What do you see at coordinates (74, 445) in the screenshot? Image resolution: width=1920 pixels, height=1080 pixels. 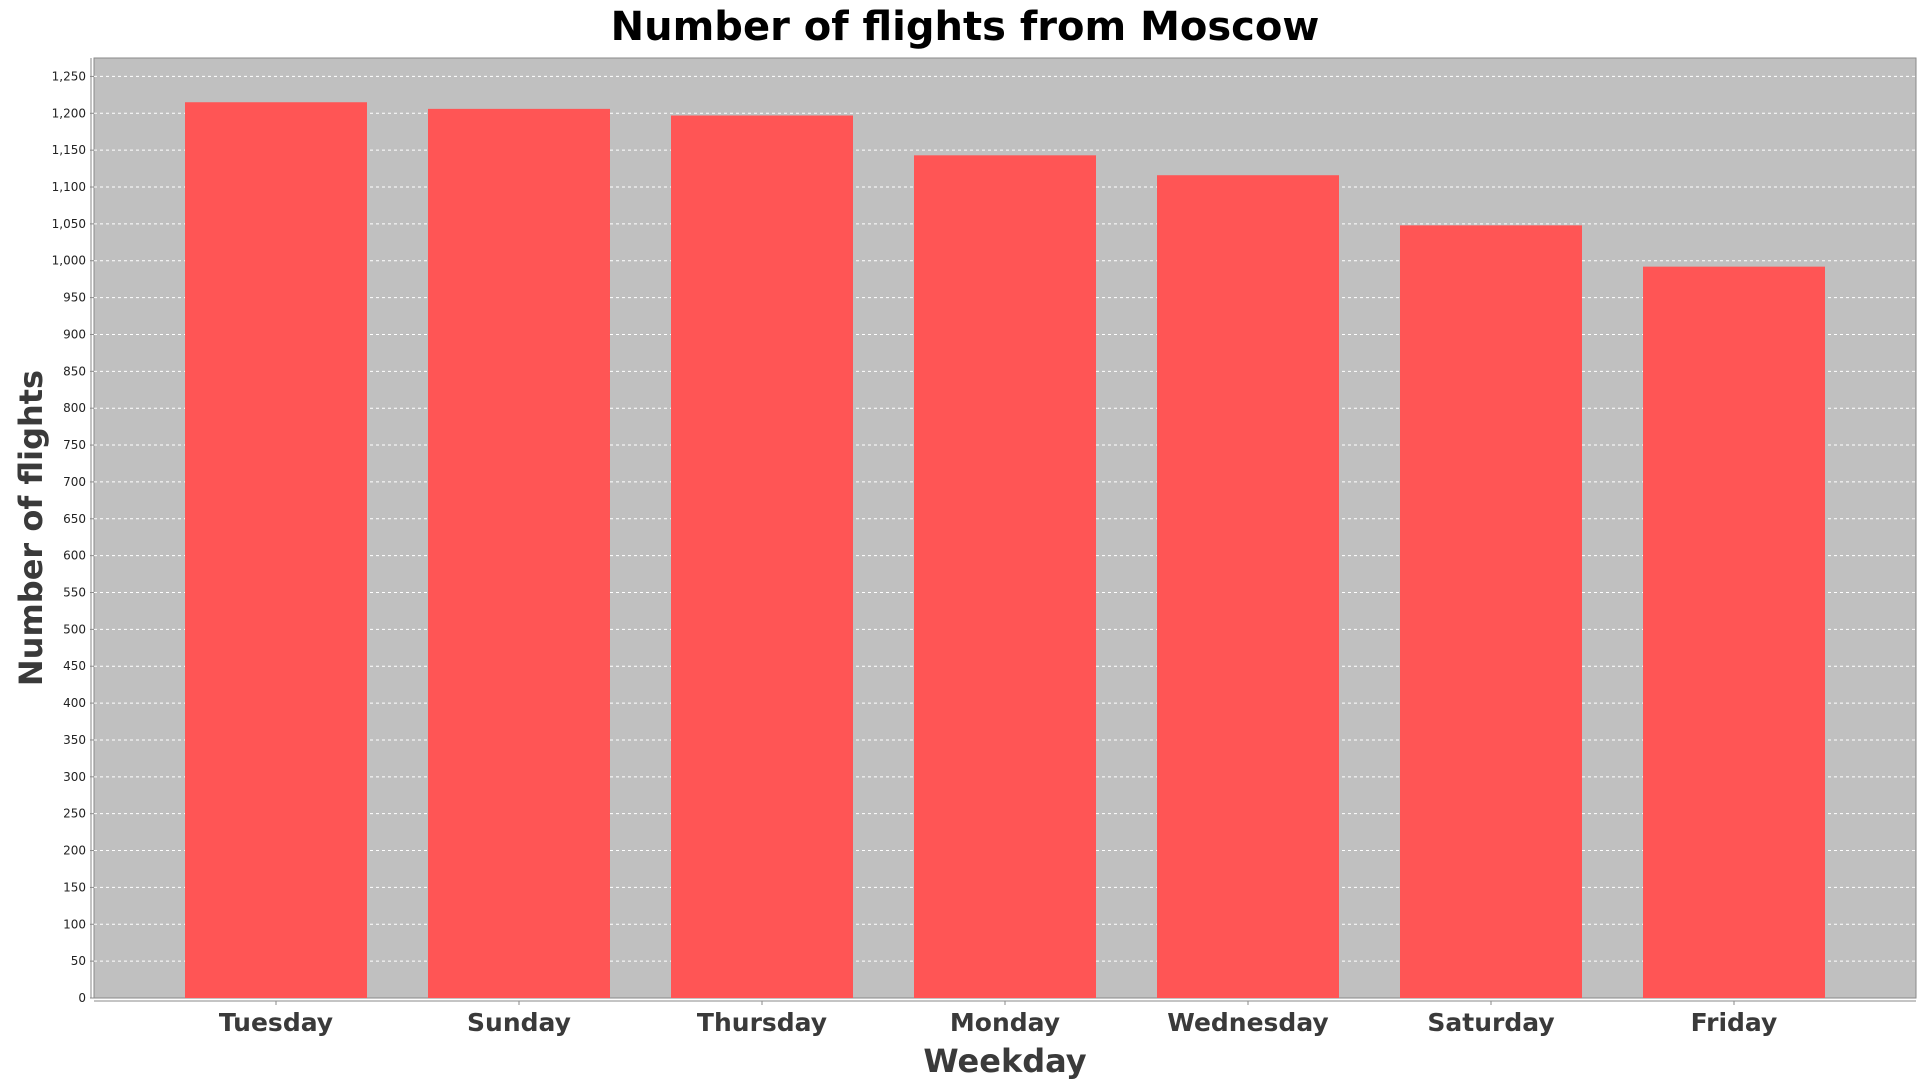 I see `y-tick-label: 750` at bounding box center [74, 445].